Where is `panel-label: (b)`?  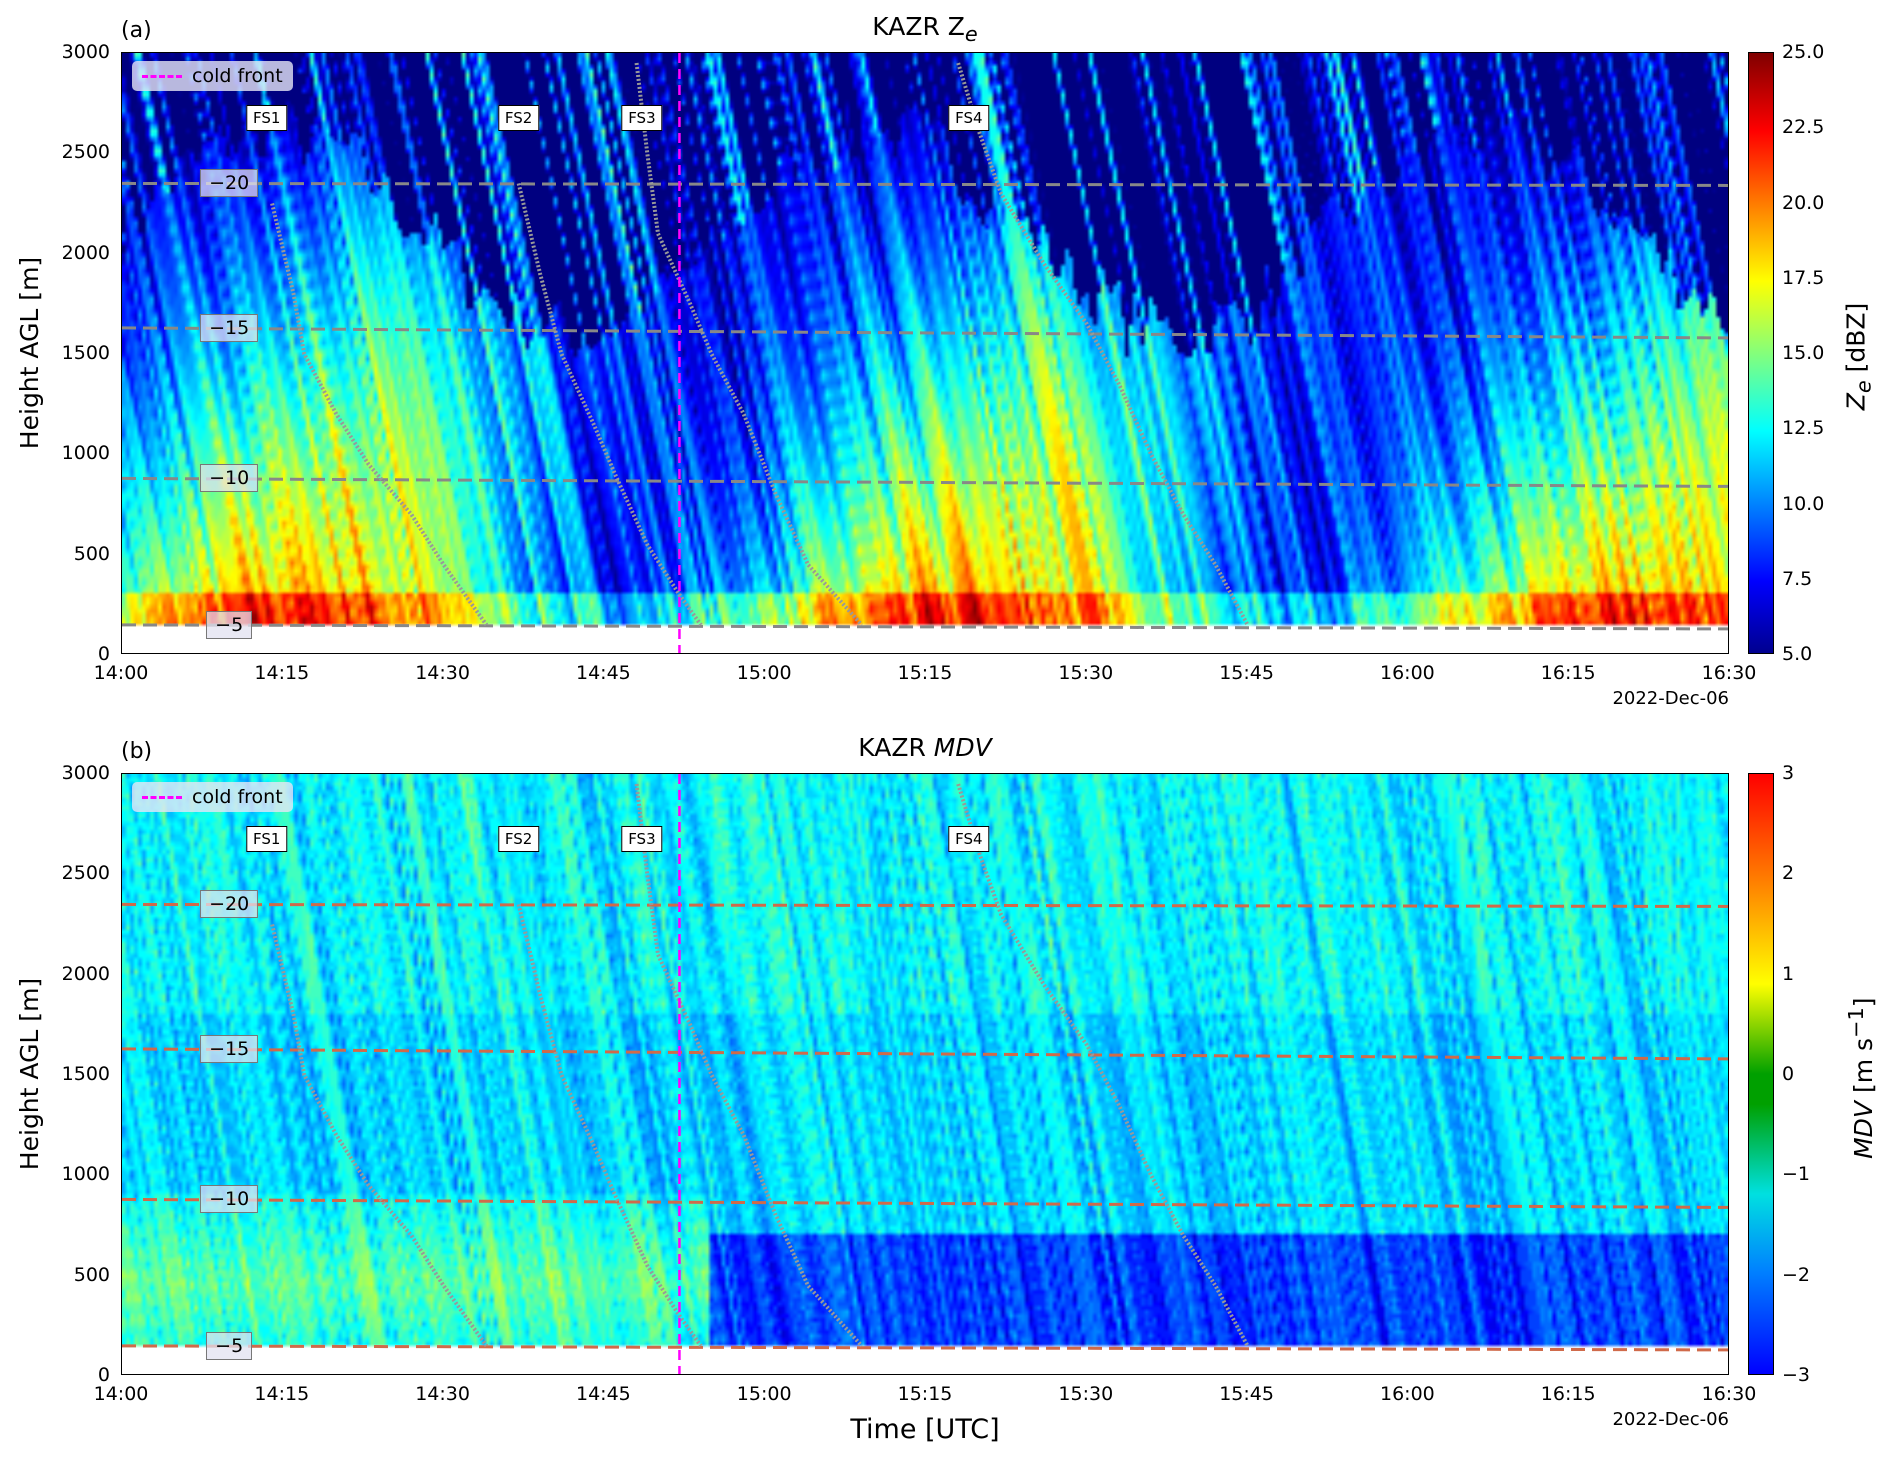
panel-label: (b) is located at coordinates (137, 751).